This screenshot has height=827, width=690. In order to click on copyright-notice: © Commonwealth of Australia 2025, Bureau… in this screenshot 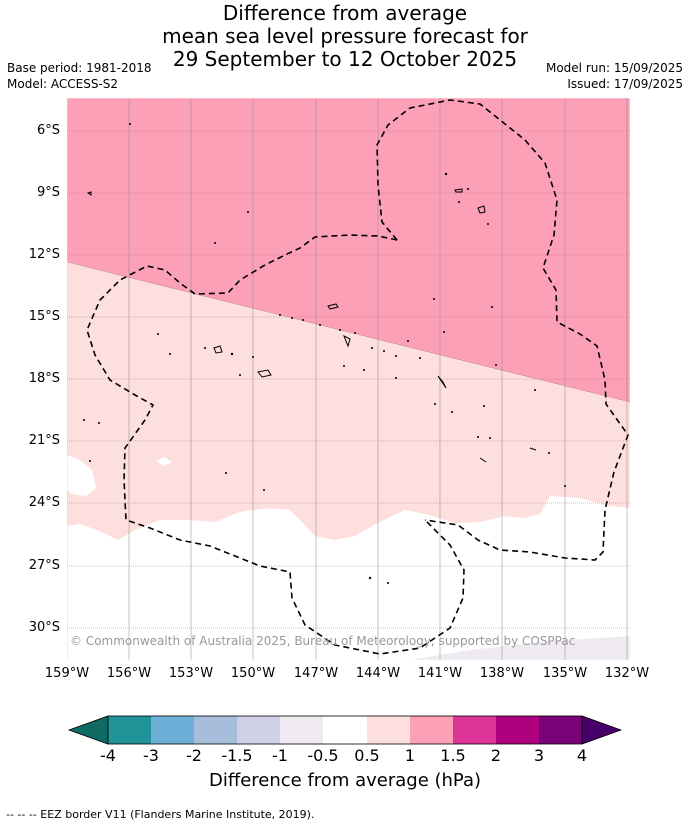, I will do `click(323, 641)`.